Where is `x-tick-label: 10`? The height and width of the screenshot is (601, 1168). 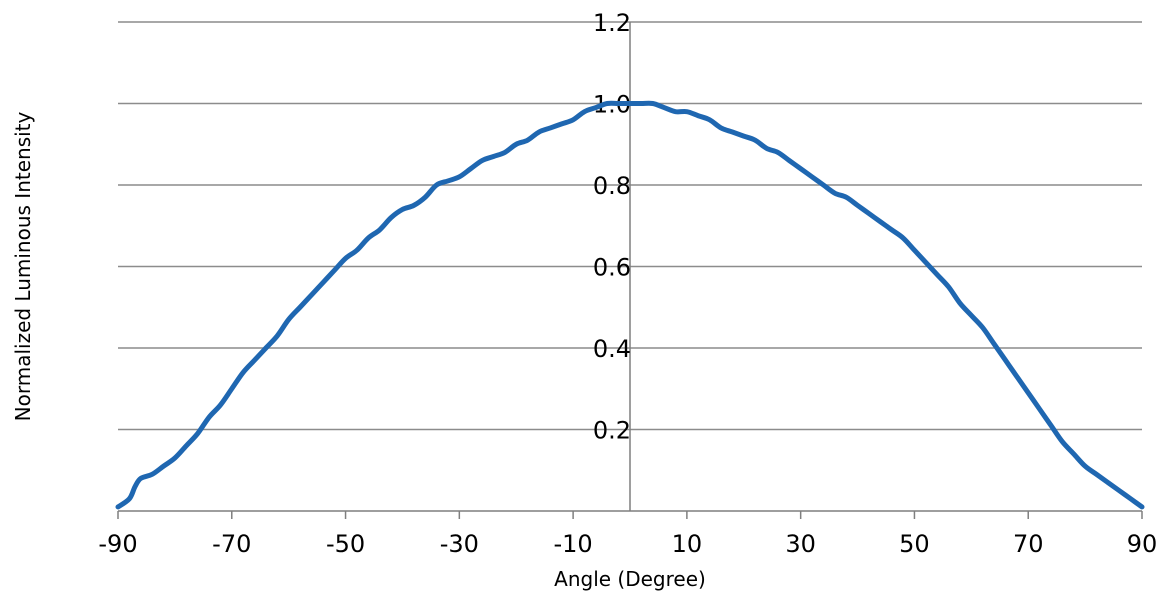 x-tick-label: 10 is located at coordinates (687, 544).